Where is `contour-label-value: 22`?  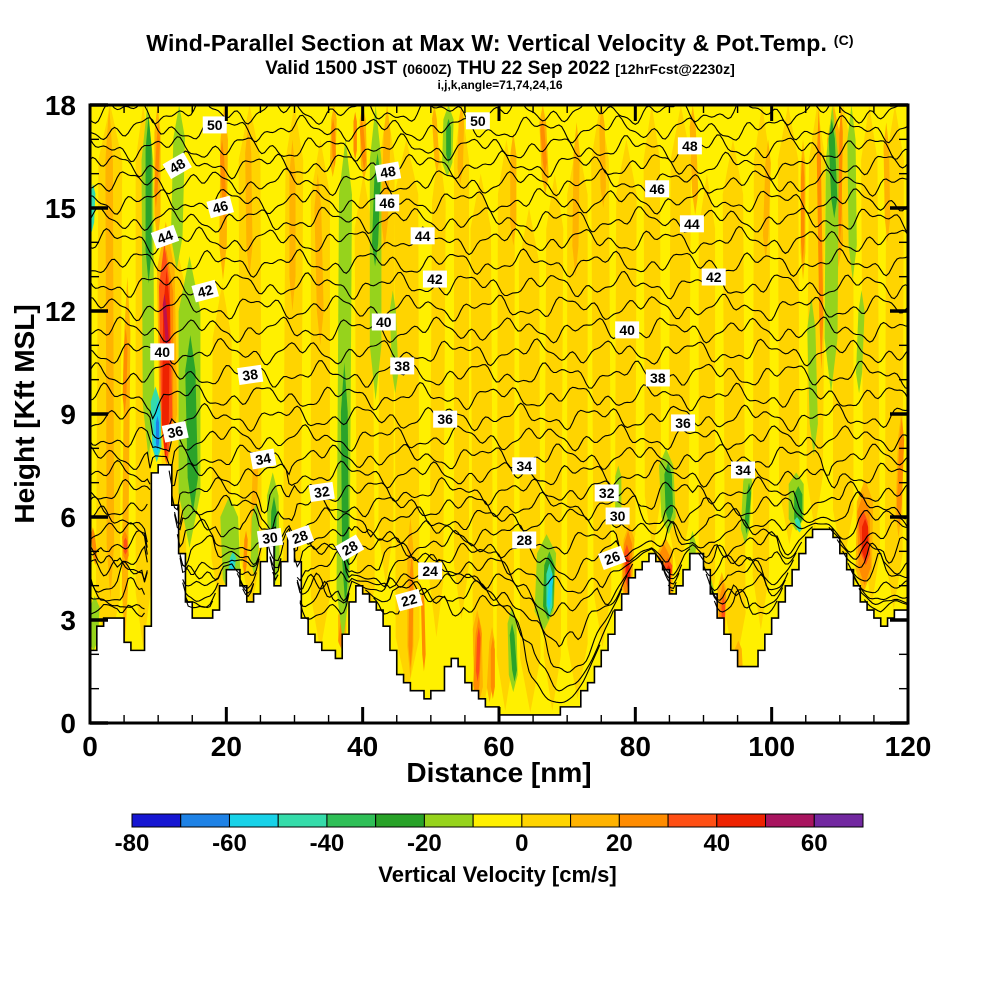
contour-label-value: 22 is located at coordinates (408, 600).